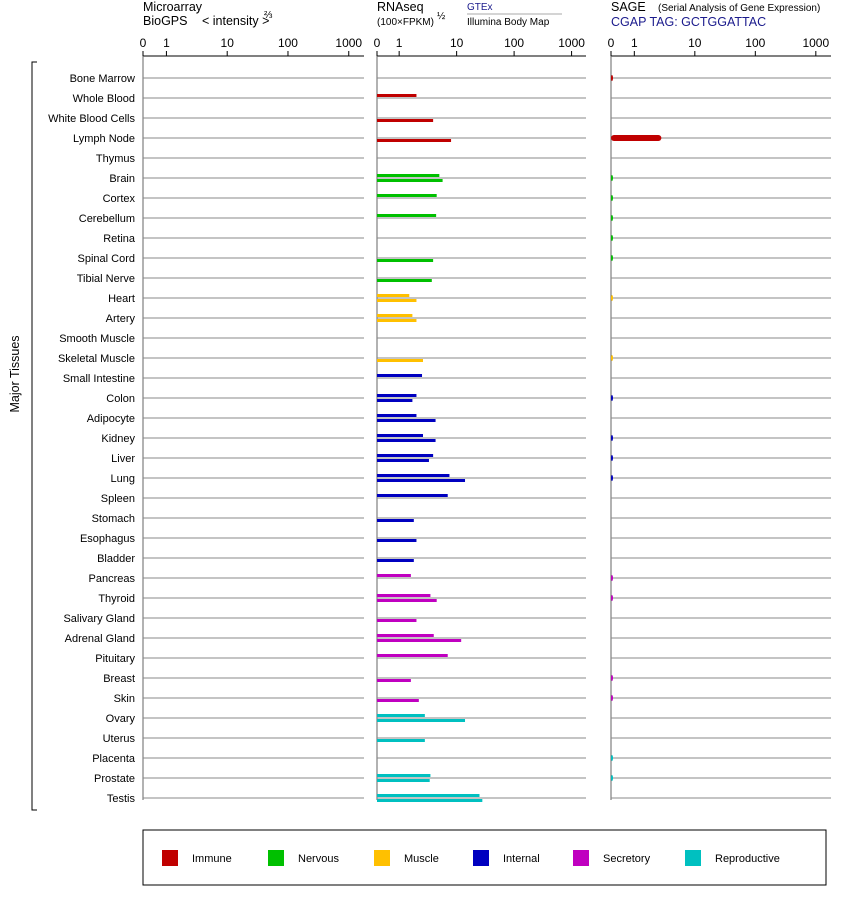 The width and height of the screenshot is (842, 900). What do you see at coordinates (628, 7) in the screenshot?
I see `sage-title: SAGE` at bounding box center [628, 7].